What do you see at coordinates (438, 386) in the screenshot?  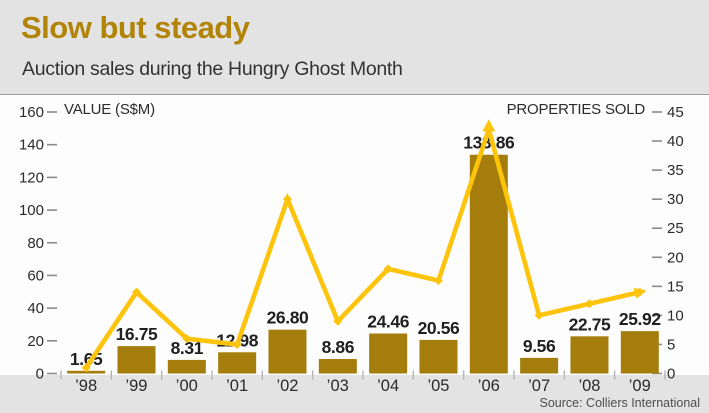 I see `year-label: ’05` at bounding box center [438, 386].